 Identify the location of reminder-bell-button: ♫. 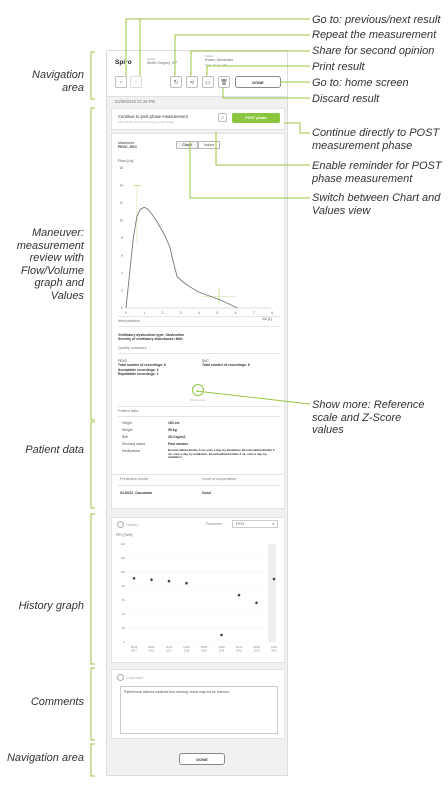
(222, 117).